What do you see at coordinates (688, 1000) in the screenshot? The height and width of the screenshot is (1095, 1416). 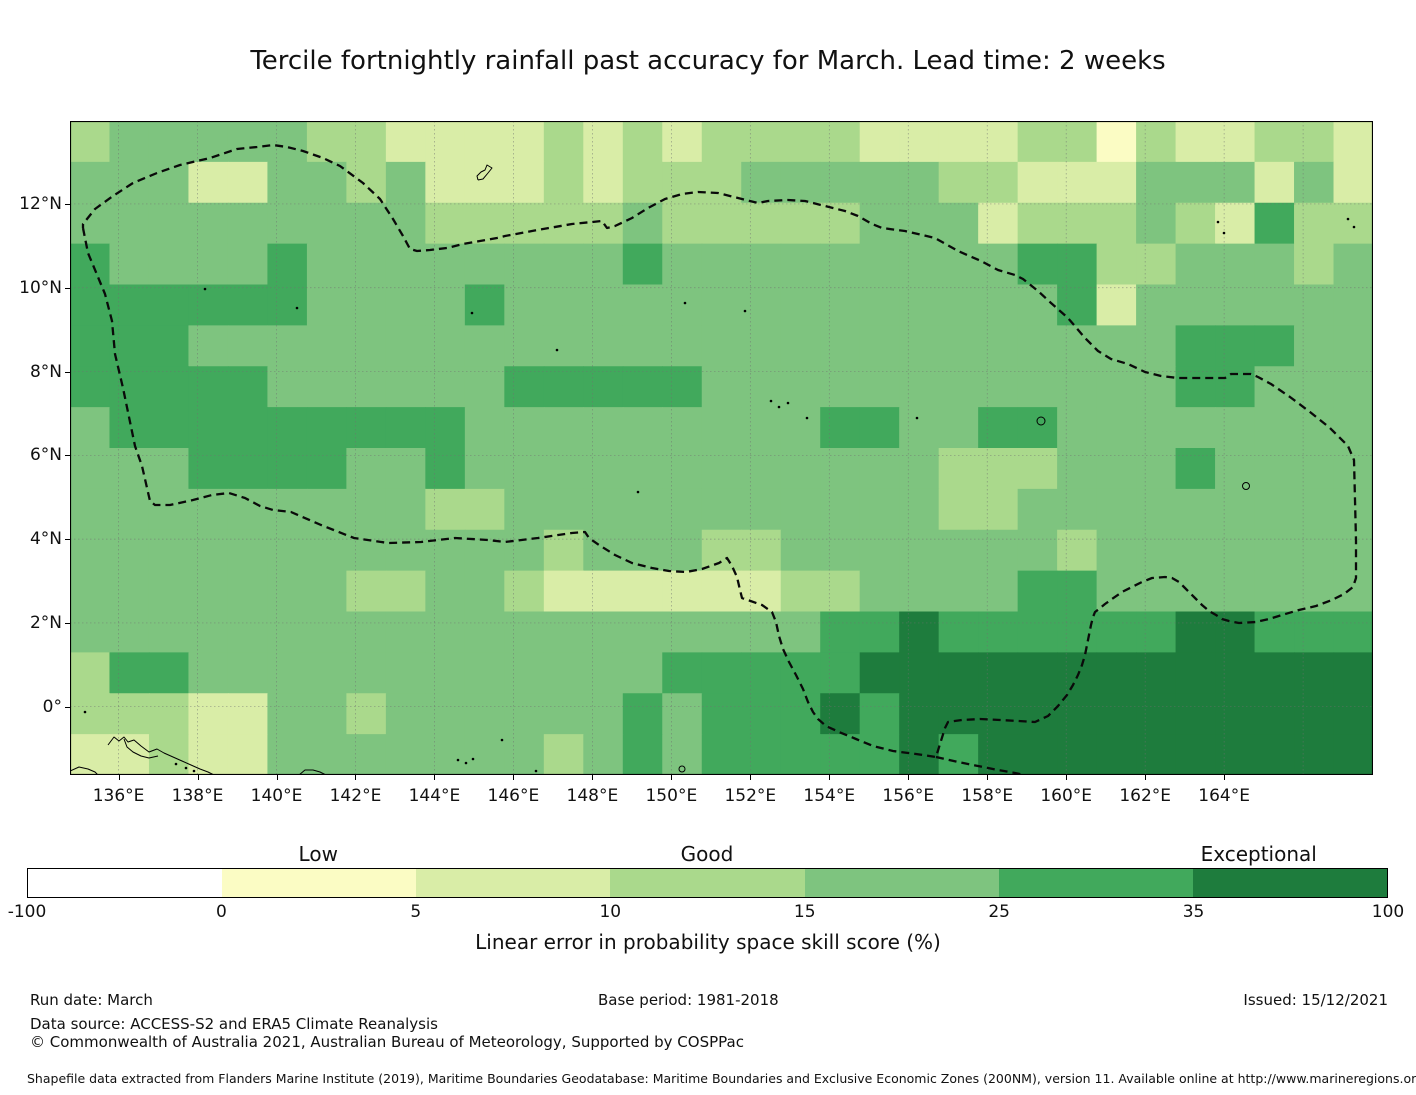 I see `base-period-text: Base period: 1981-2018` at bounding box center [688, 1000].